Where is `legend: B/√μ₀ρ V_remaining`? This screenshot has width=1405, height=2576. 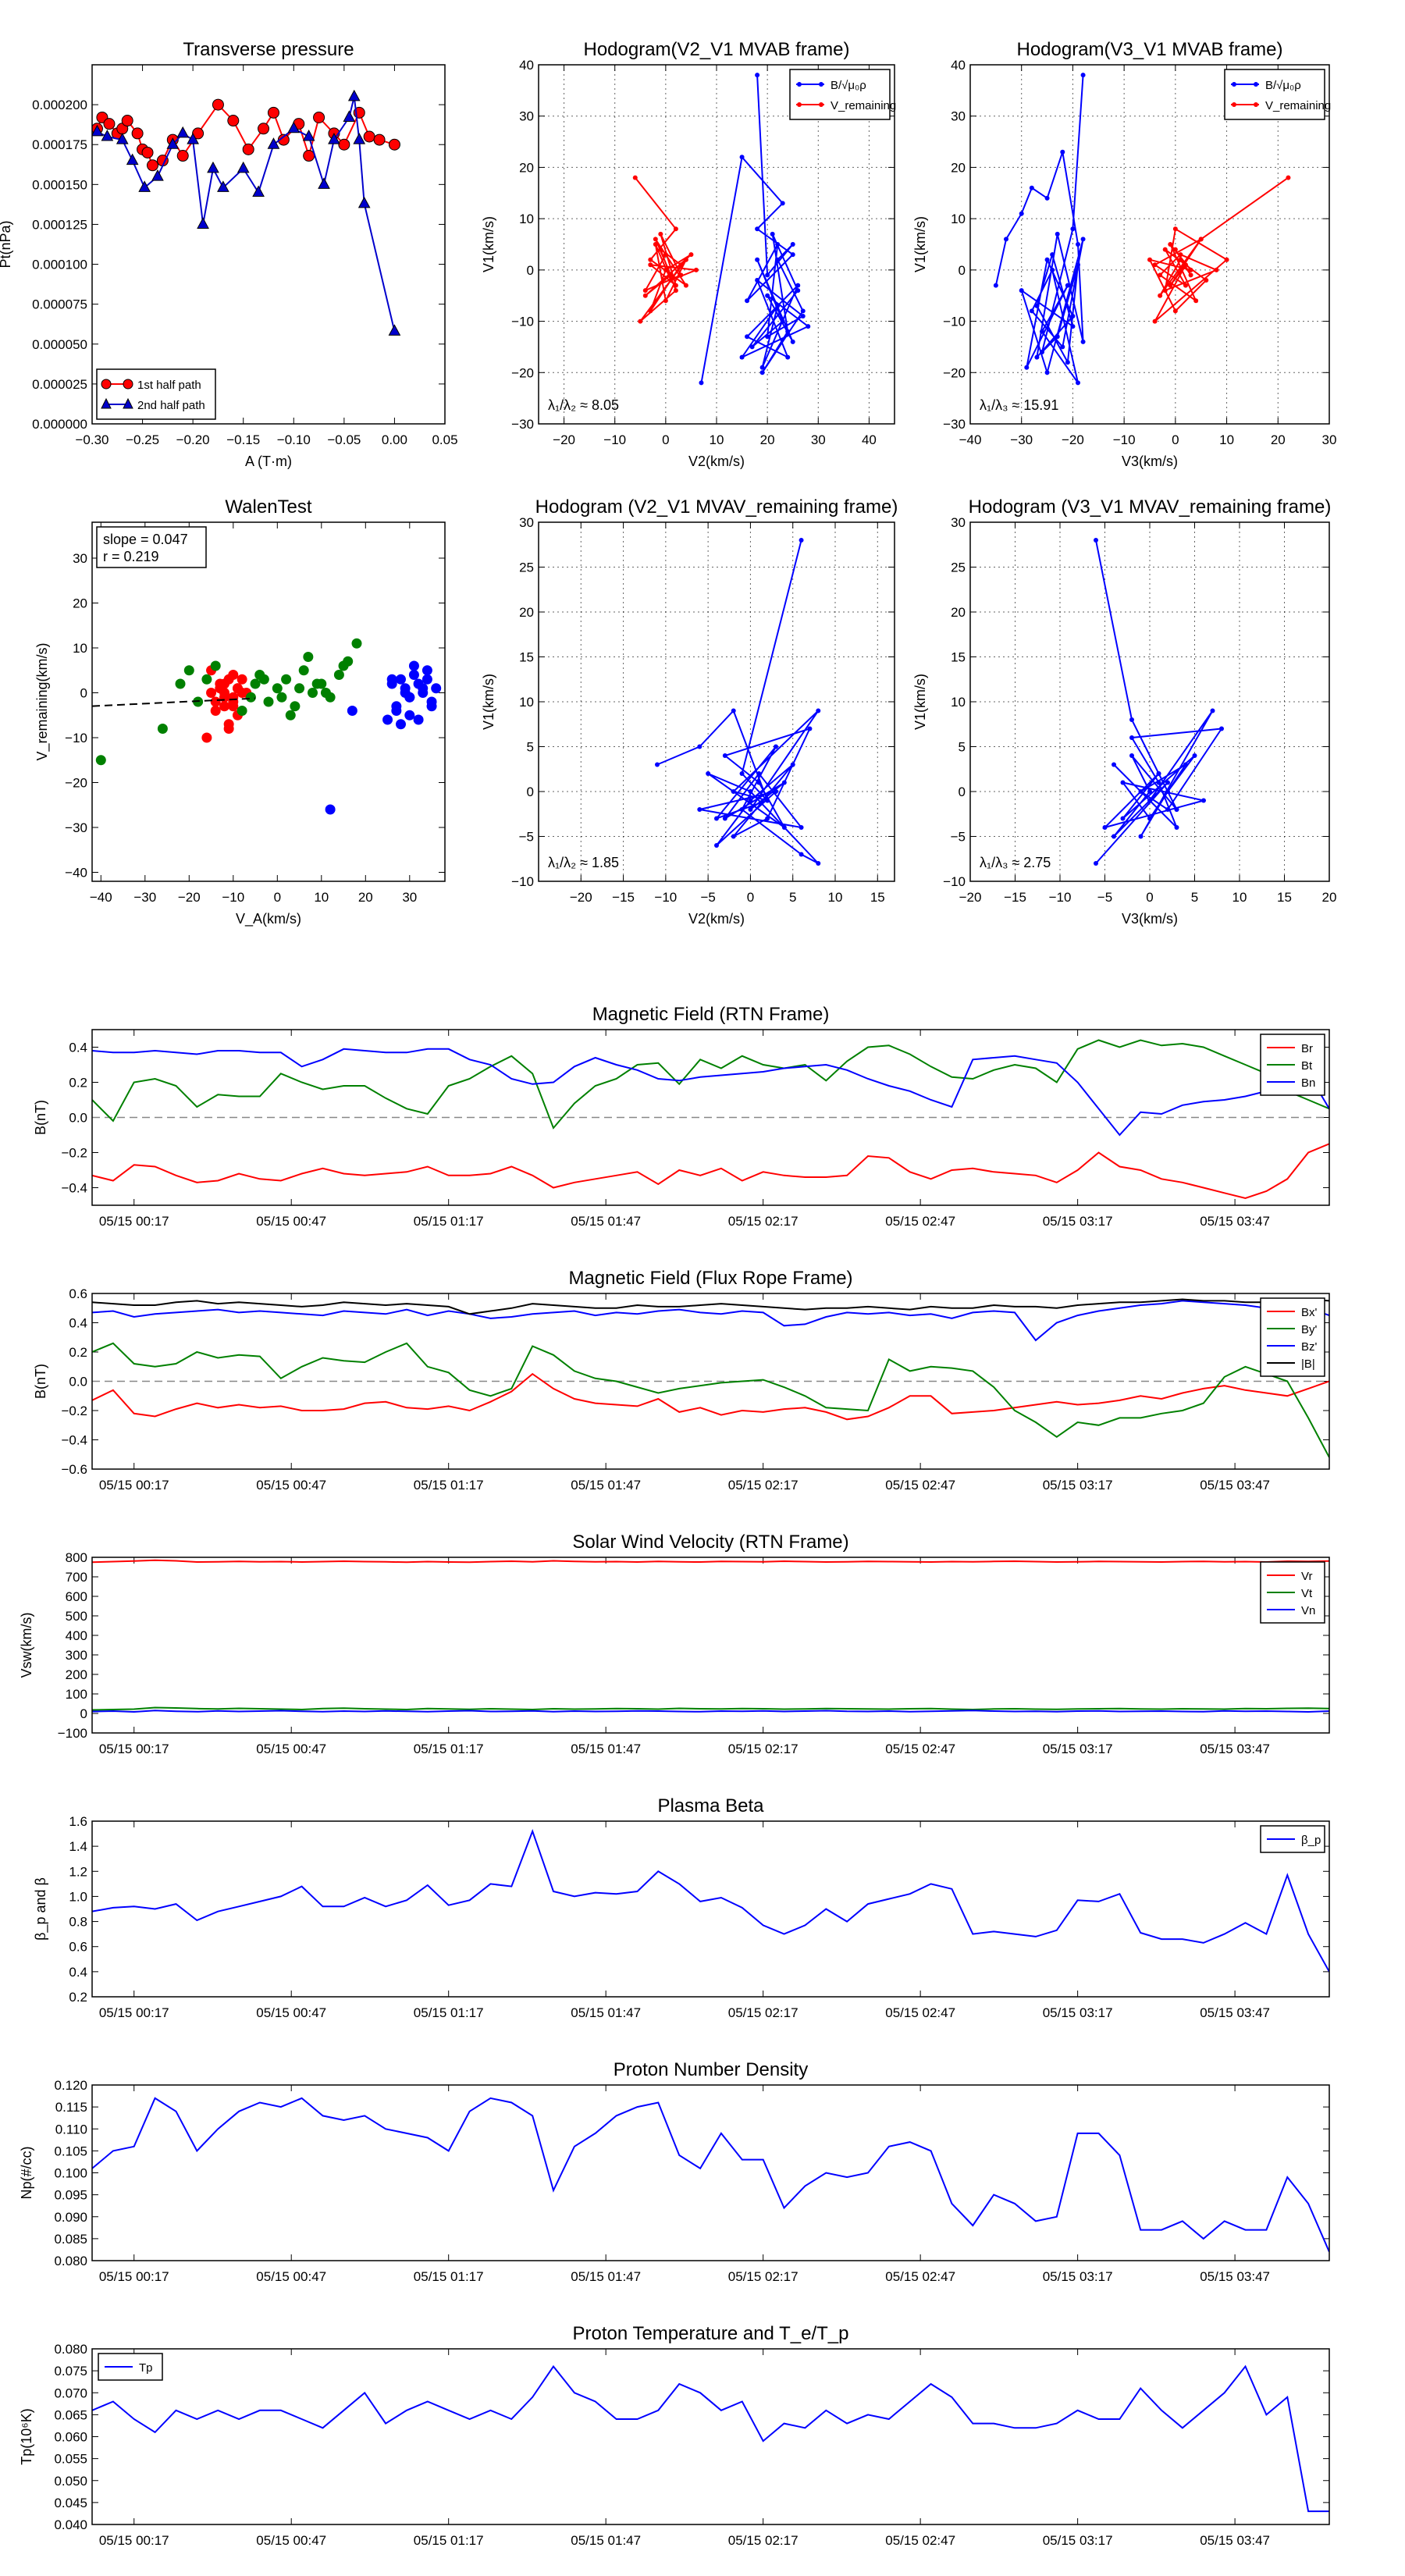
legend: B/√μ₀ρ V_remaining is located at coordinates (1278, 94).